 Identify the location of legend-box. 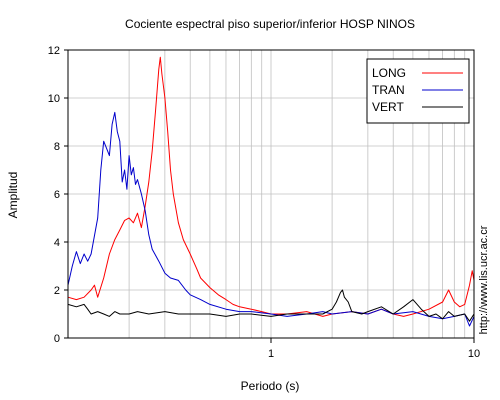
(418, 91).